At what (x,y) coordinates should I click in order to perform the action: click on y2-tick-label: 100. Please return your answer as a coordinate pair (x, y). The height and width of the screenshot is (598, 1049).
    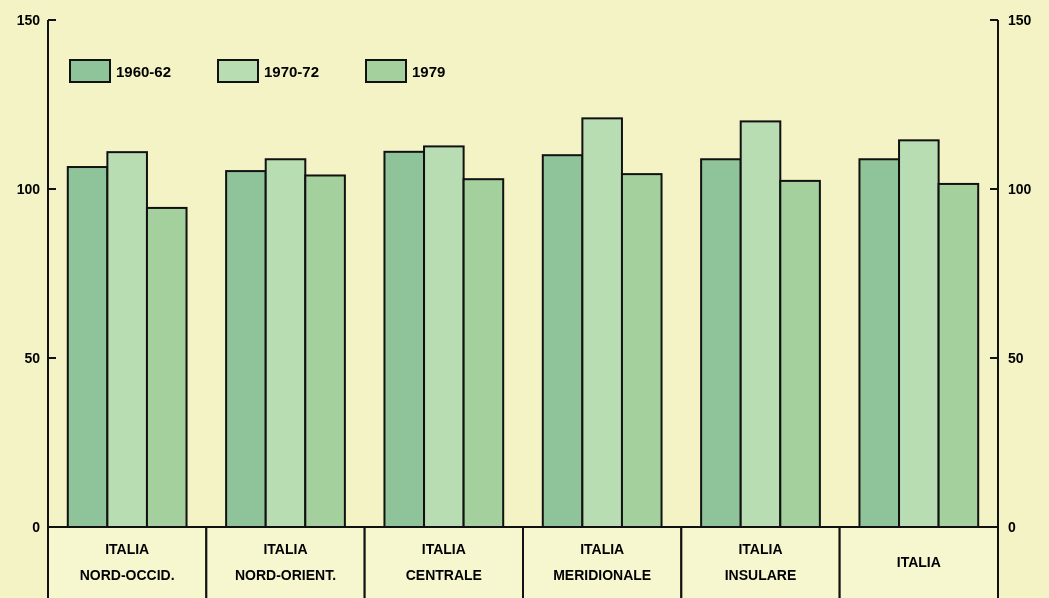
    Looking at the image, I should click on (1020, 188).